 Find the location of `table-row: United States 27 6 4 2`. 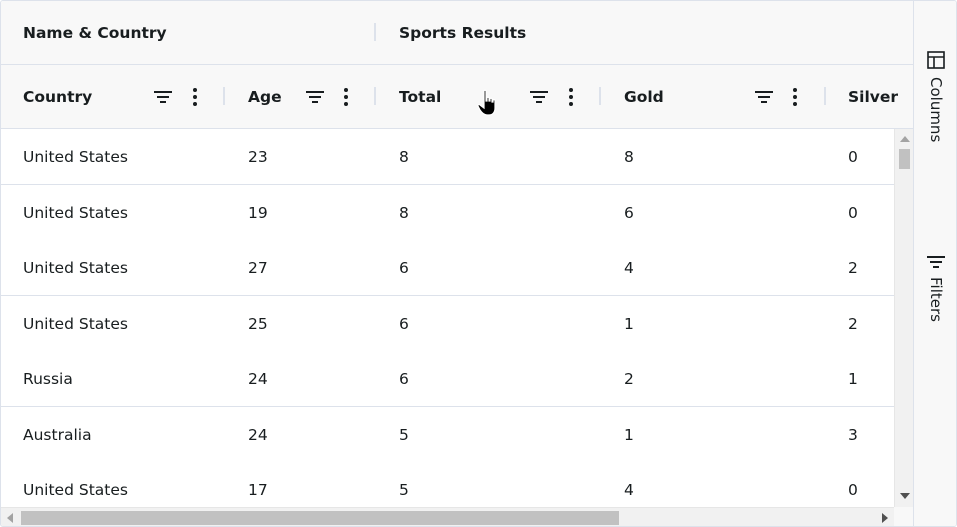

table-row: United States 27 6 4 2 is located at coordinates (447, 268).